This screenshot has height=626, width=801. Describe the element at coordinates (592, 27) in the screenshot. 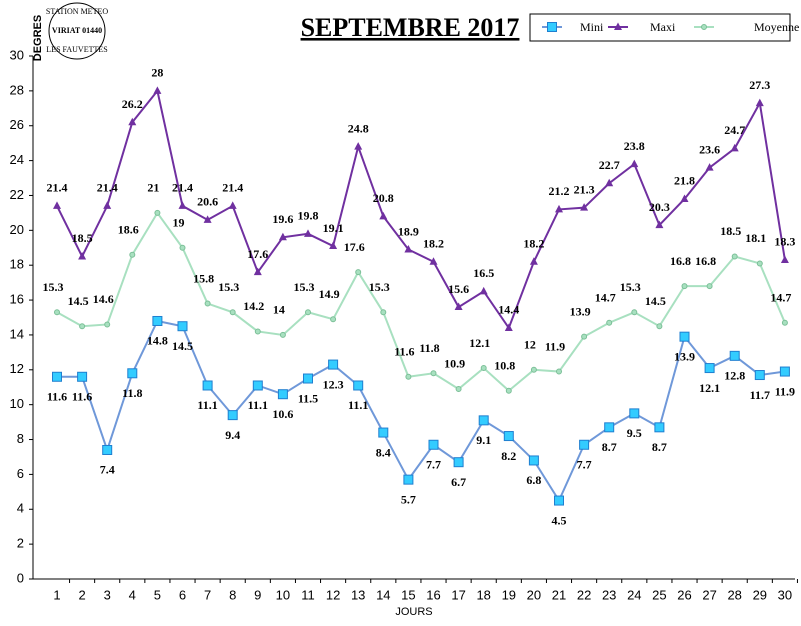

I see `legend-label: Mini` at that location.